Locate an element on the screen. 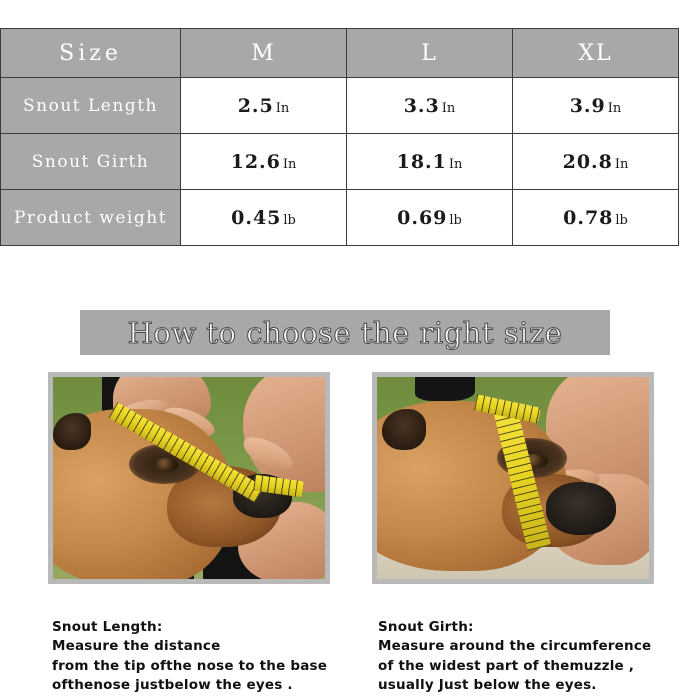 The width and height of the screenshot is (700, 700). row-label-snout-length: Snout Length is located at coordinates (90, 105).